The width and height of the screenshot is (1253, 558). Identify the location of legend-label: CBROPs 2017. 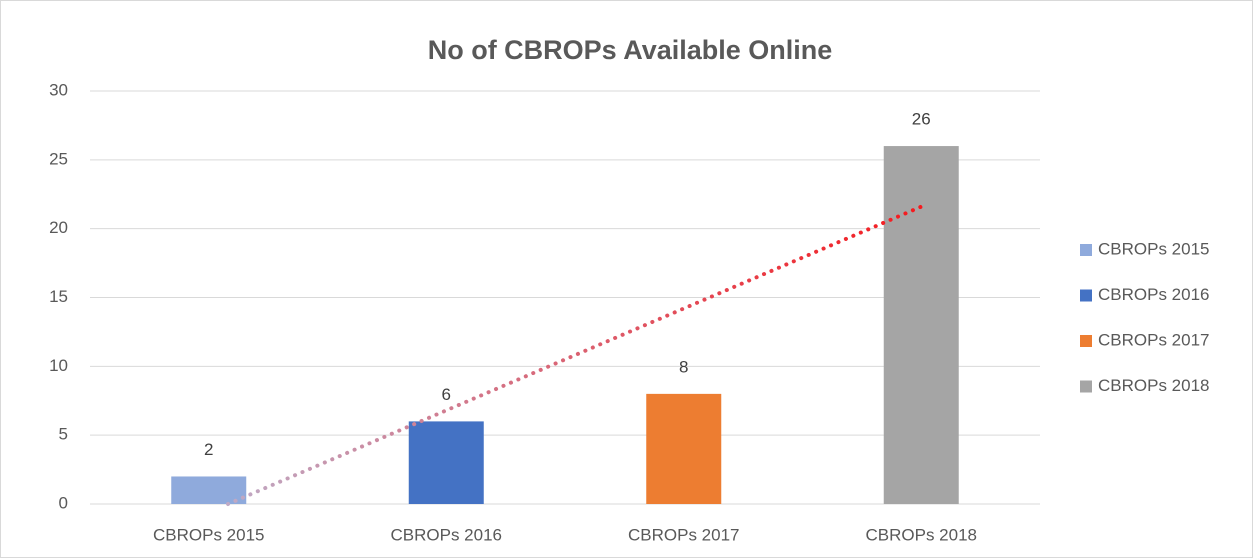
(1154, 339).